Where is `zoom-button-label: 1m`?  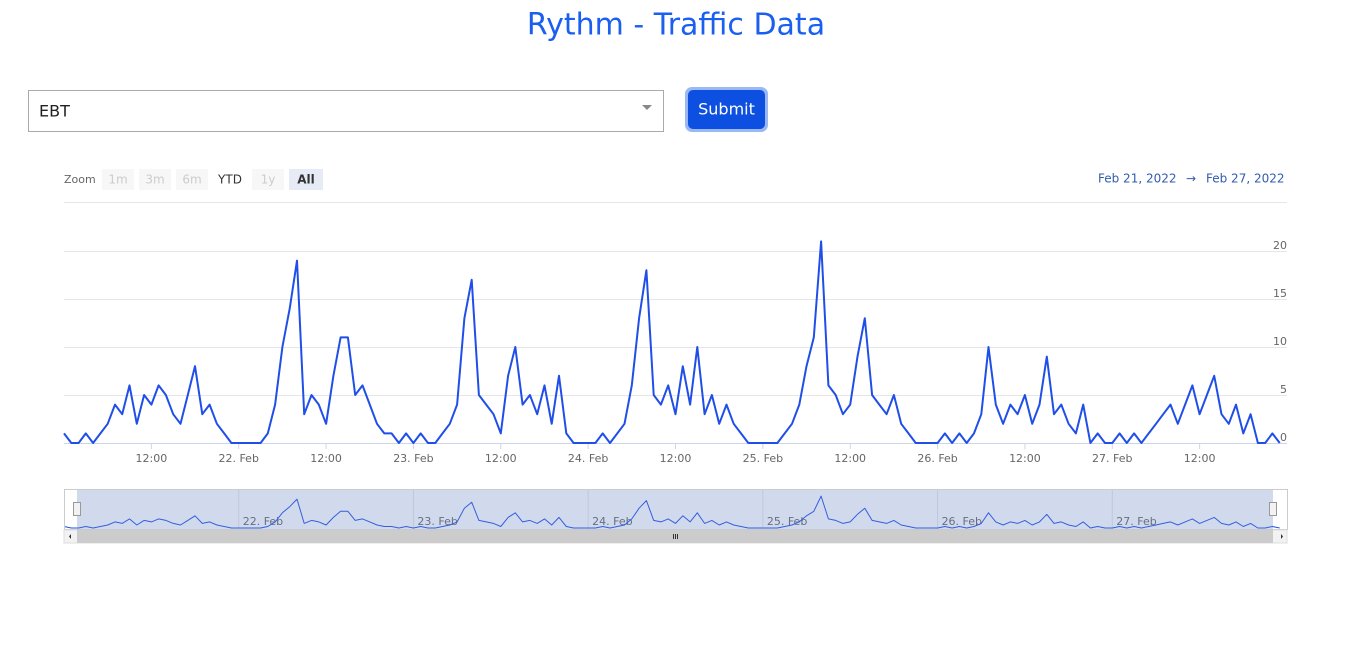
zoom-button-label: 1m is located at coordinates (117, 180).